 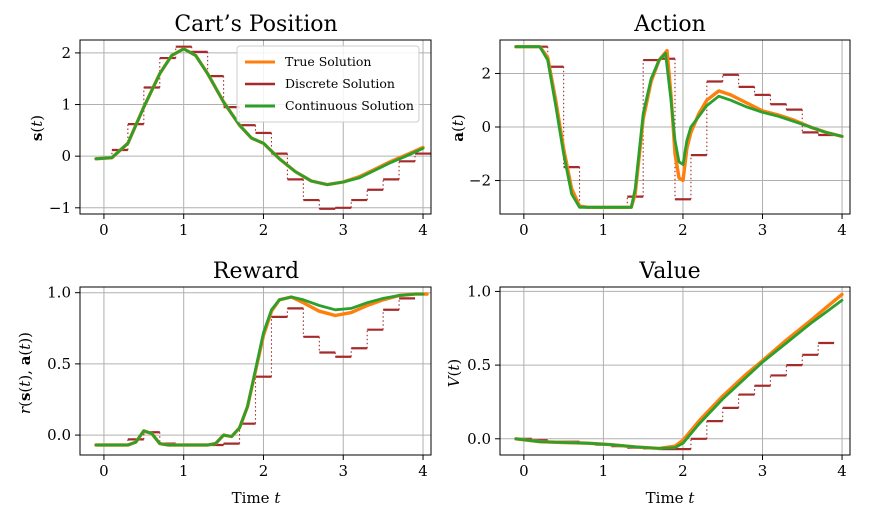 I want to click on legend-label-discrete: Discrete Solution, so click(x=340, y=83).